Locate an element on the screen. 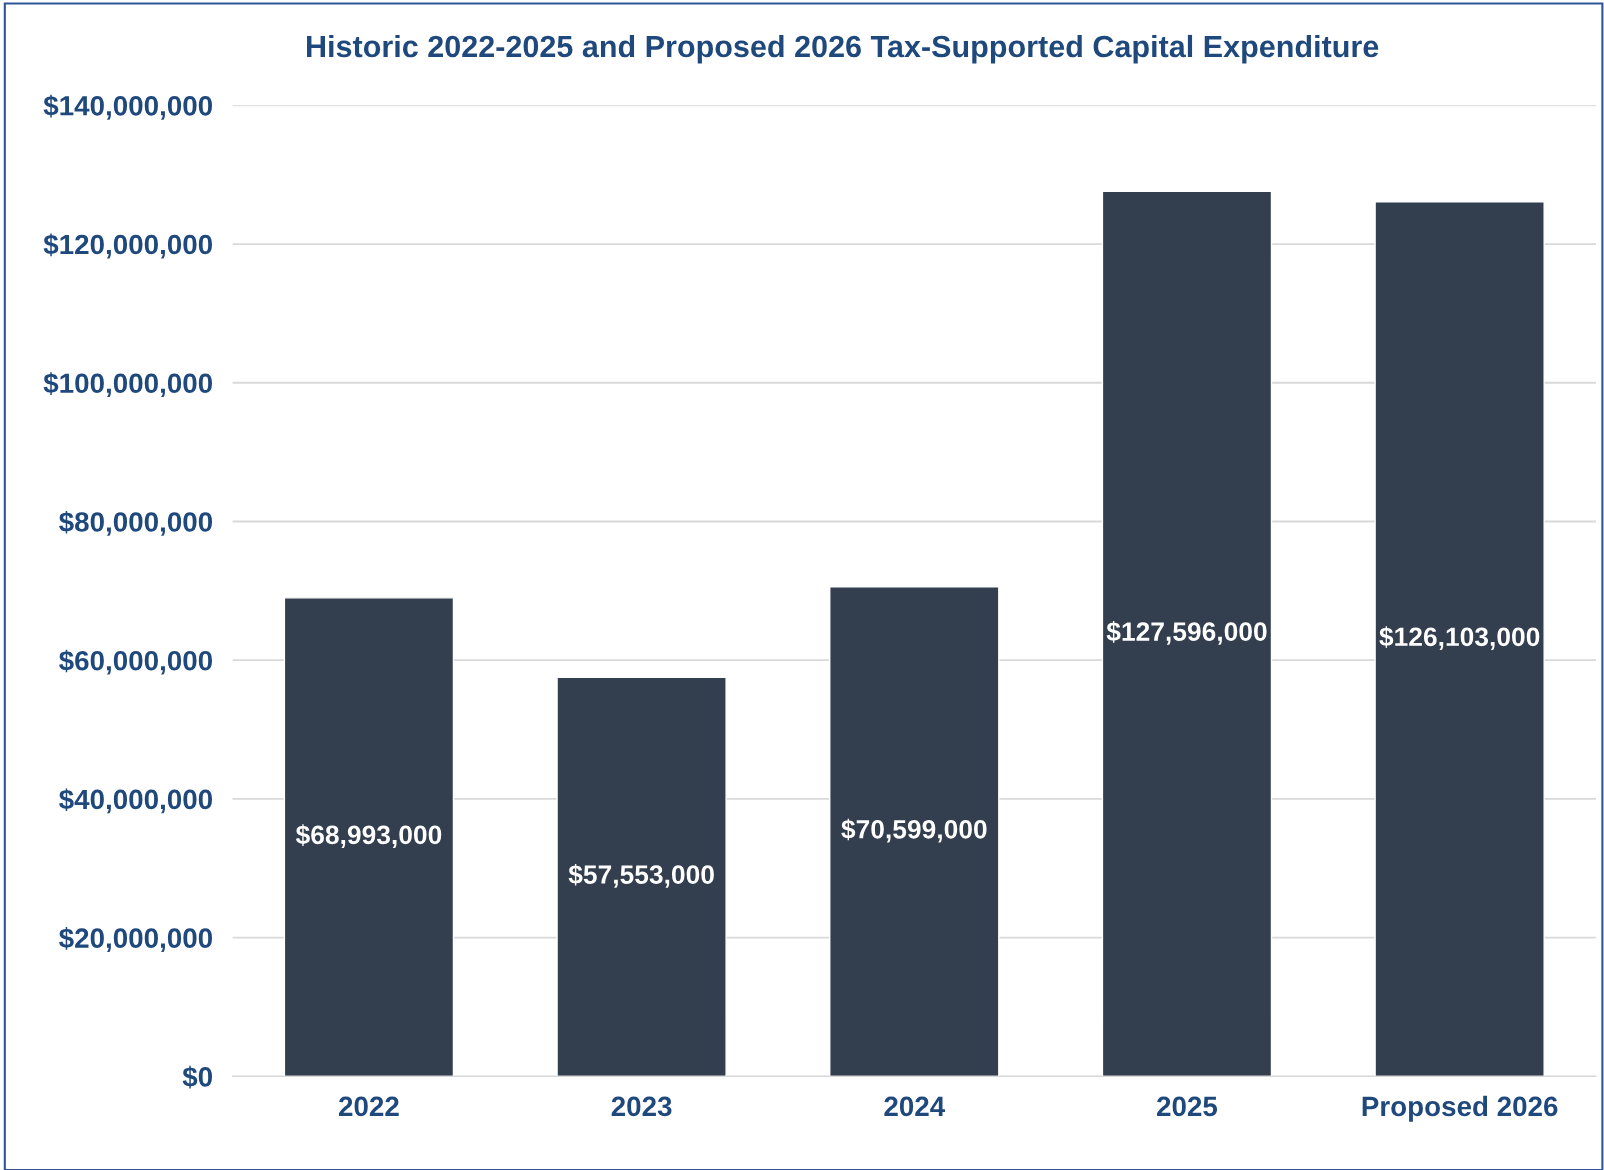  data-label: $127,596,000 is located at coordinates (1186, 633).